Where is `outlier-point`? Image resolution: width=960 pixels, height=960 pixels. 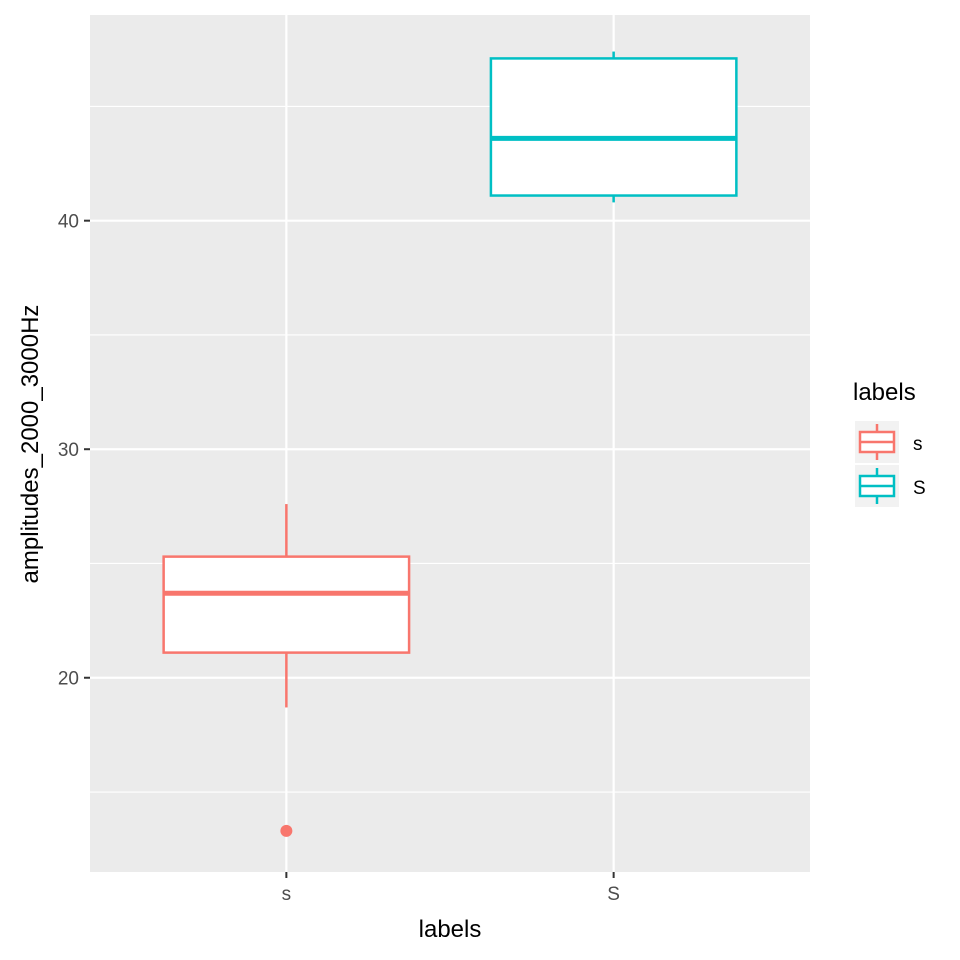 outlier-point is located at coordinates (286, 830).